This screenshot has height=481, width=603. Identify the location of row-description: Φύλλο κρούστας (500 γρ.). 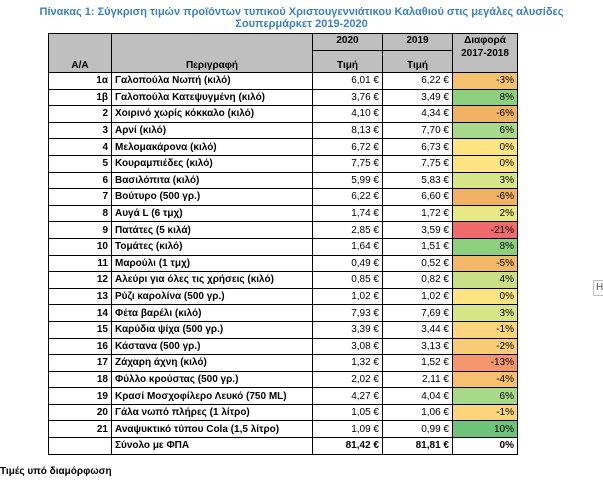
(212, 379).